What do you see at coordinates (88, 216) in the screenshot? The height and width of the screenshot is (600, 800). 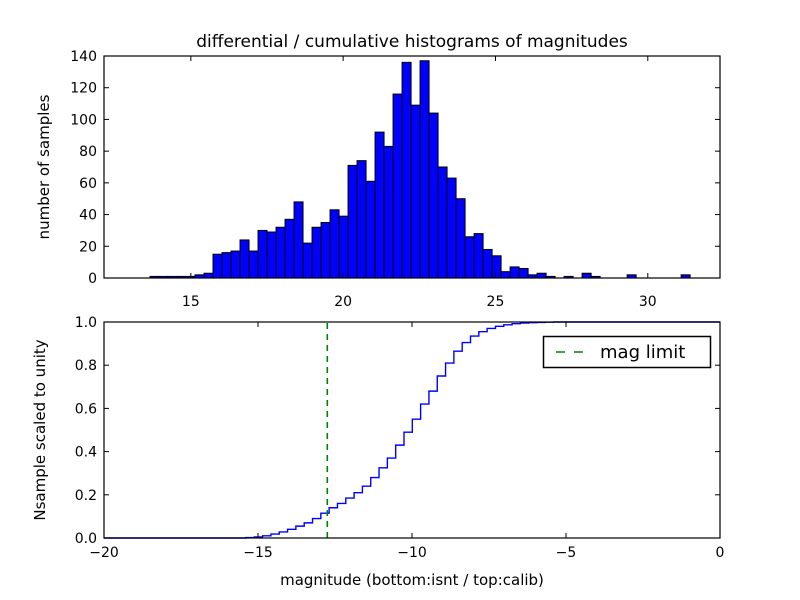 I see `y-tick-label: 40` at bounding box center [88, 216].